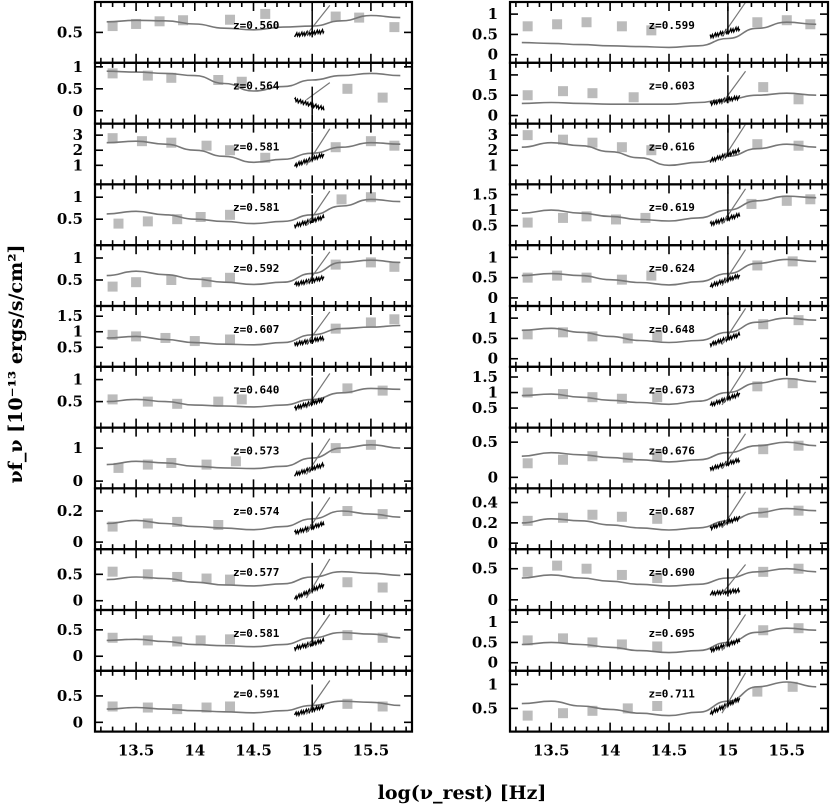  I want to click on panel-14: z=0.603 1 0.5 0, so click(651, 93).